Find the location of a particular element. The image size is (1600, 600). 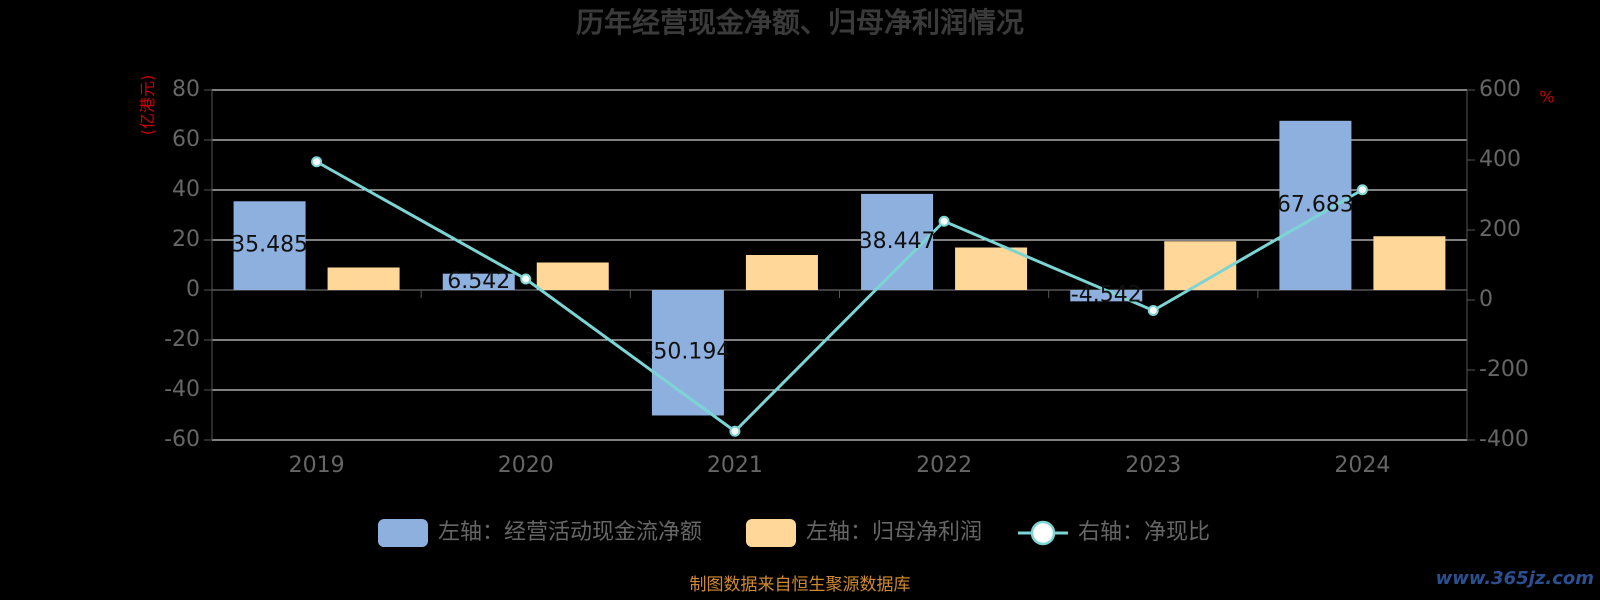

x-tick-label: 2020 is located at coordinates (526, 465).